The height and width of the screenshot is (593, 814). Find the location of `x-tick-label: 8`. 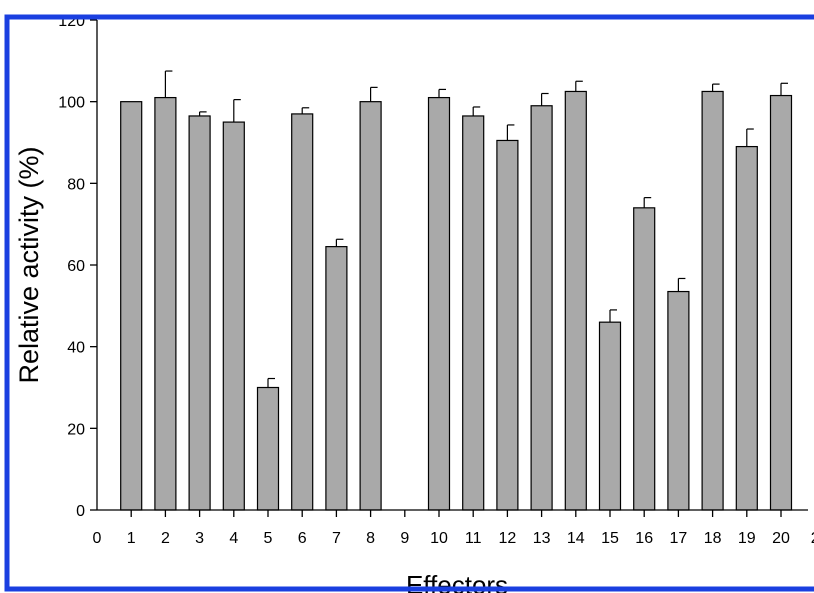

x-tick-label: 8 is located at coordinates (370, 538).